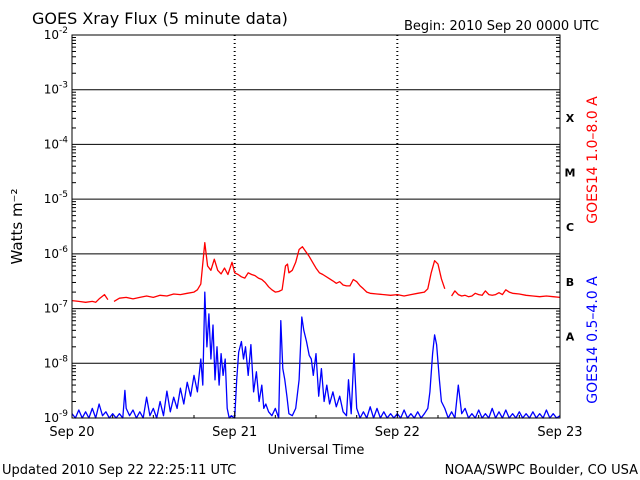 The width and height of the screenshot is (640, 480). I want to click on flare-class-label: C, so click(570, 227).